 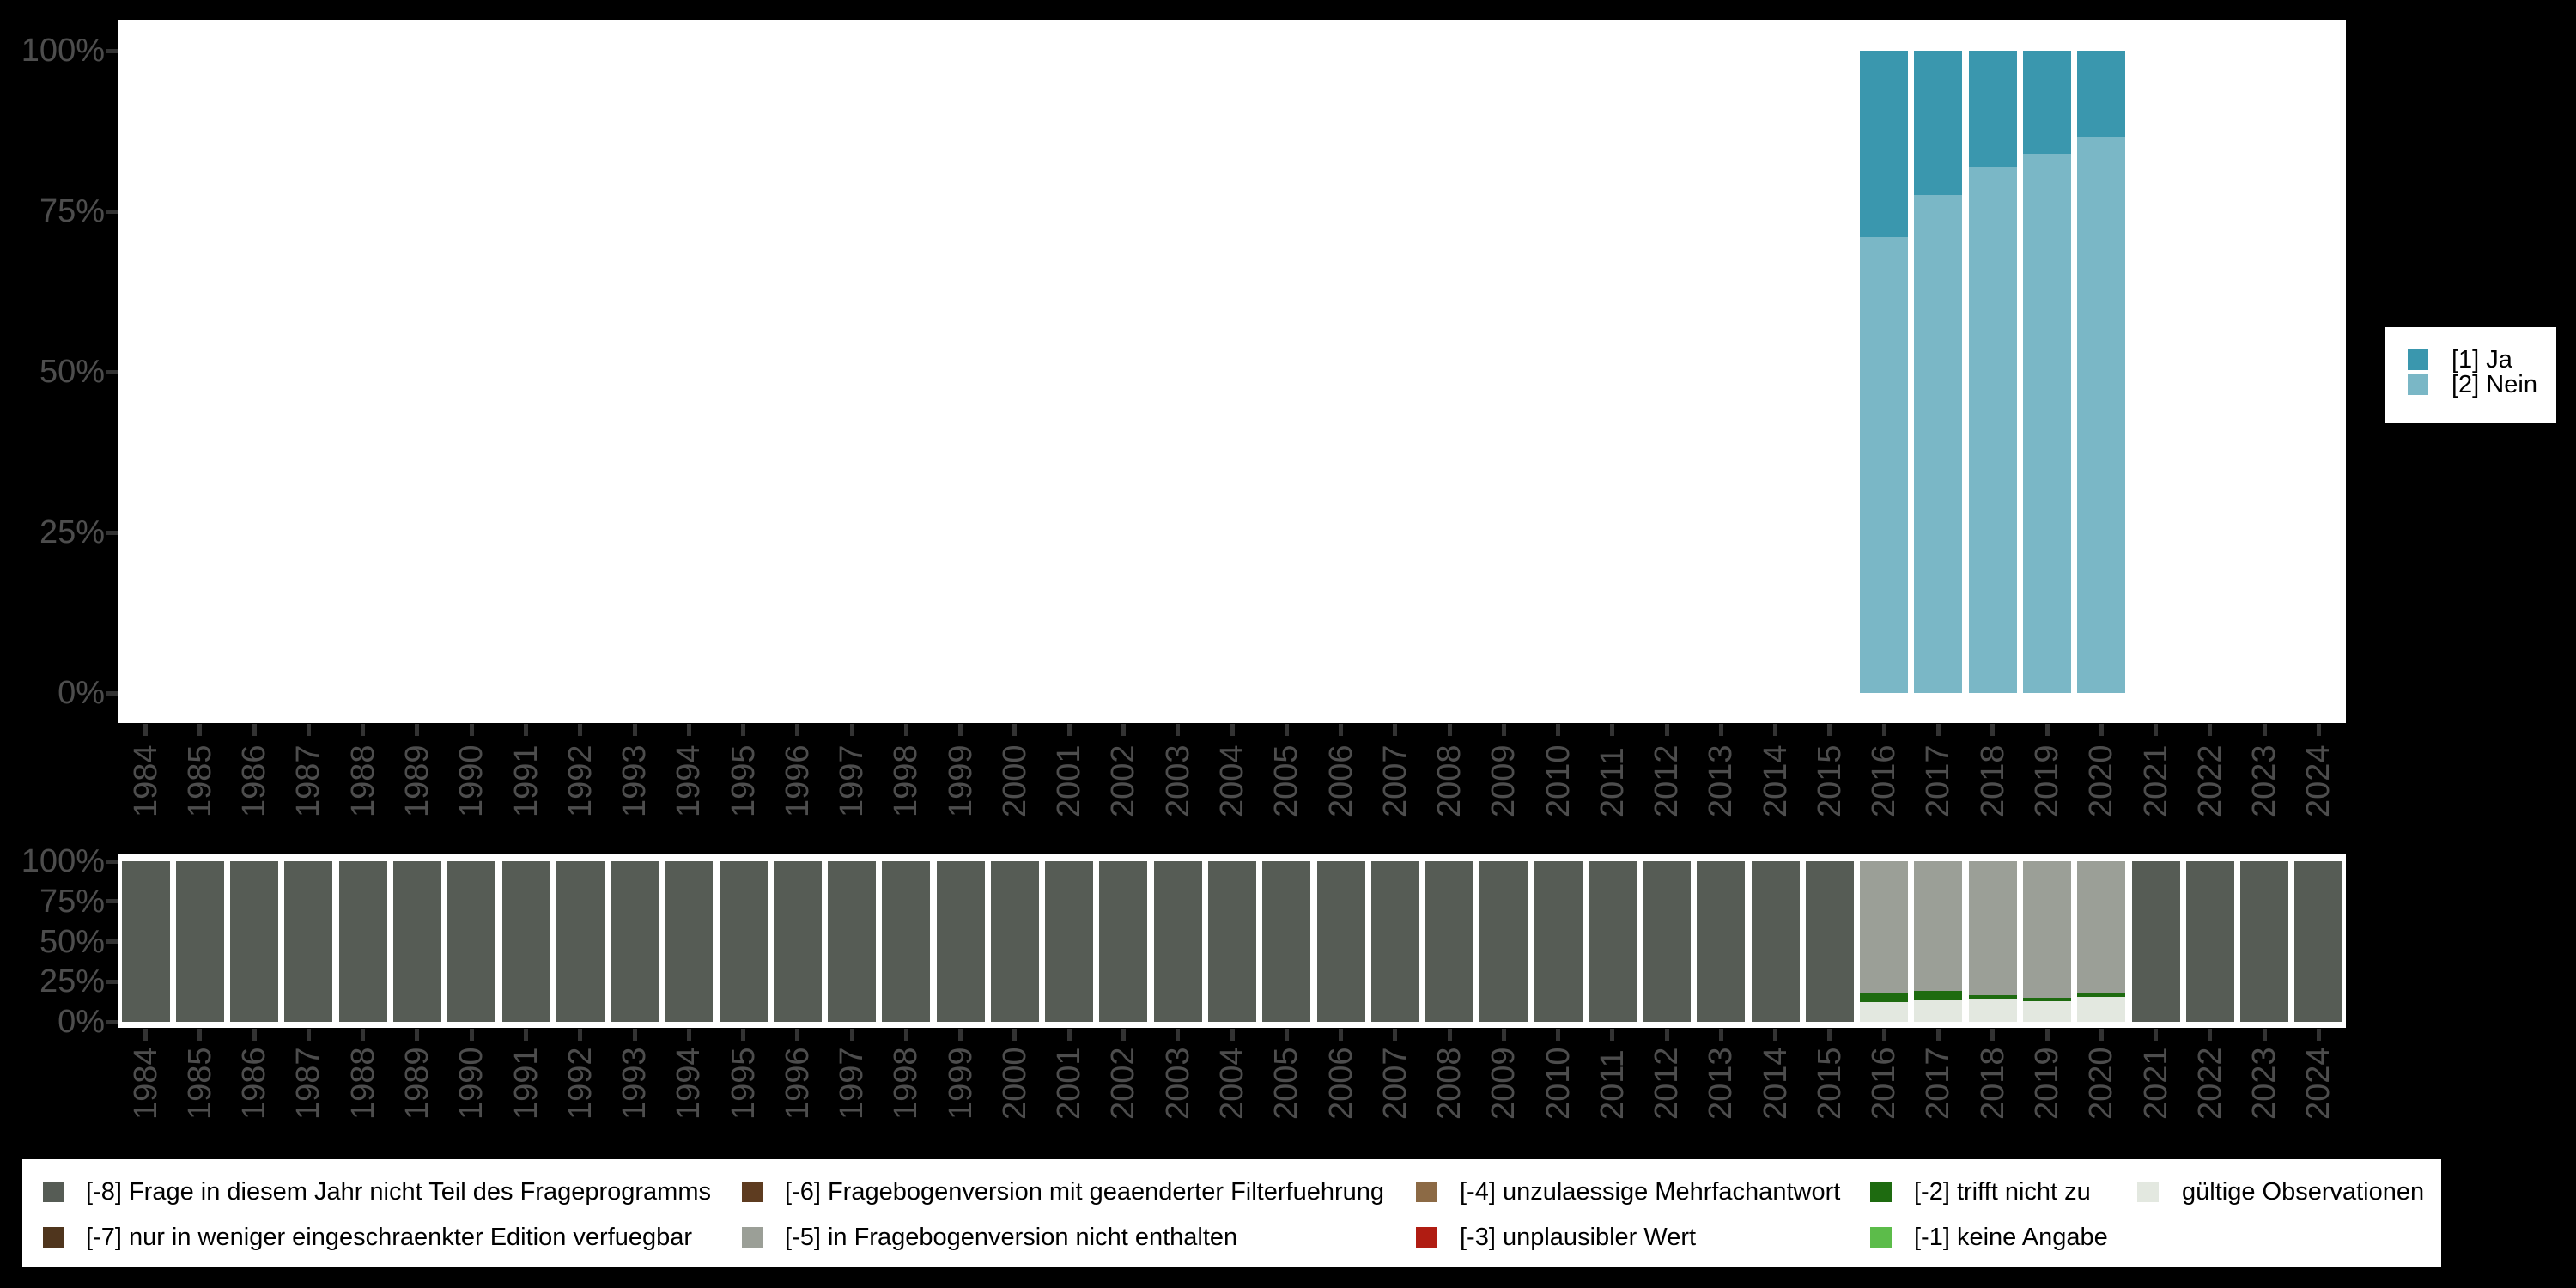 I want to click on bar-segment-2018-ja, so click(x=1992, y=109).